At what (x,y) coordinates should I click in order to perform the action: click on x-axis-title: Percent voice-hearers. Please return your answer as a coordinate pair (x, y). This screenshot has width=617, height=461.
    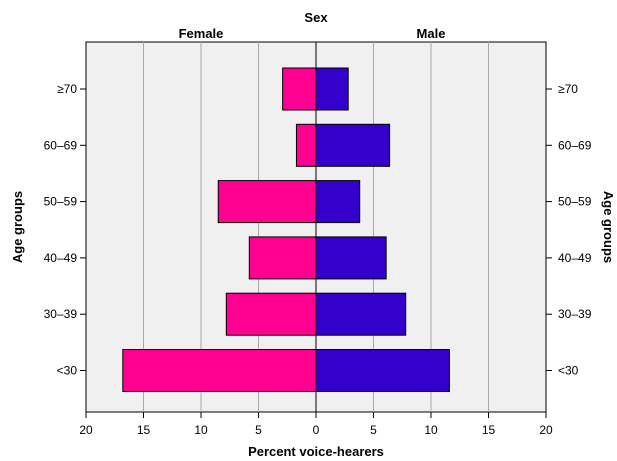
    Looking at the image, I should click on (316, 451).